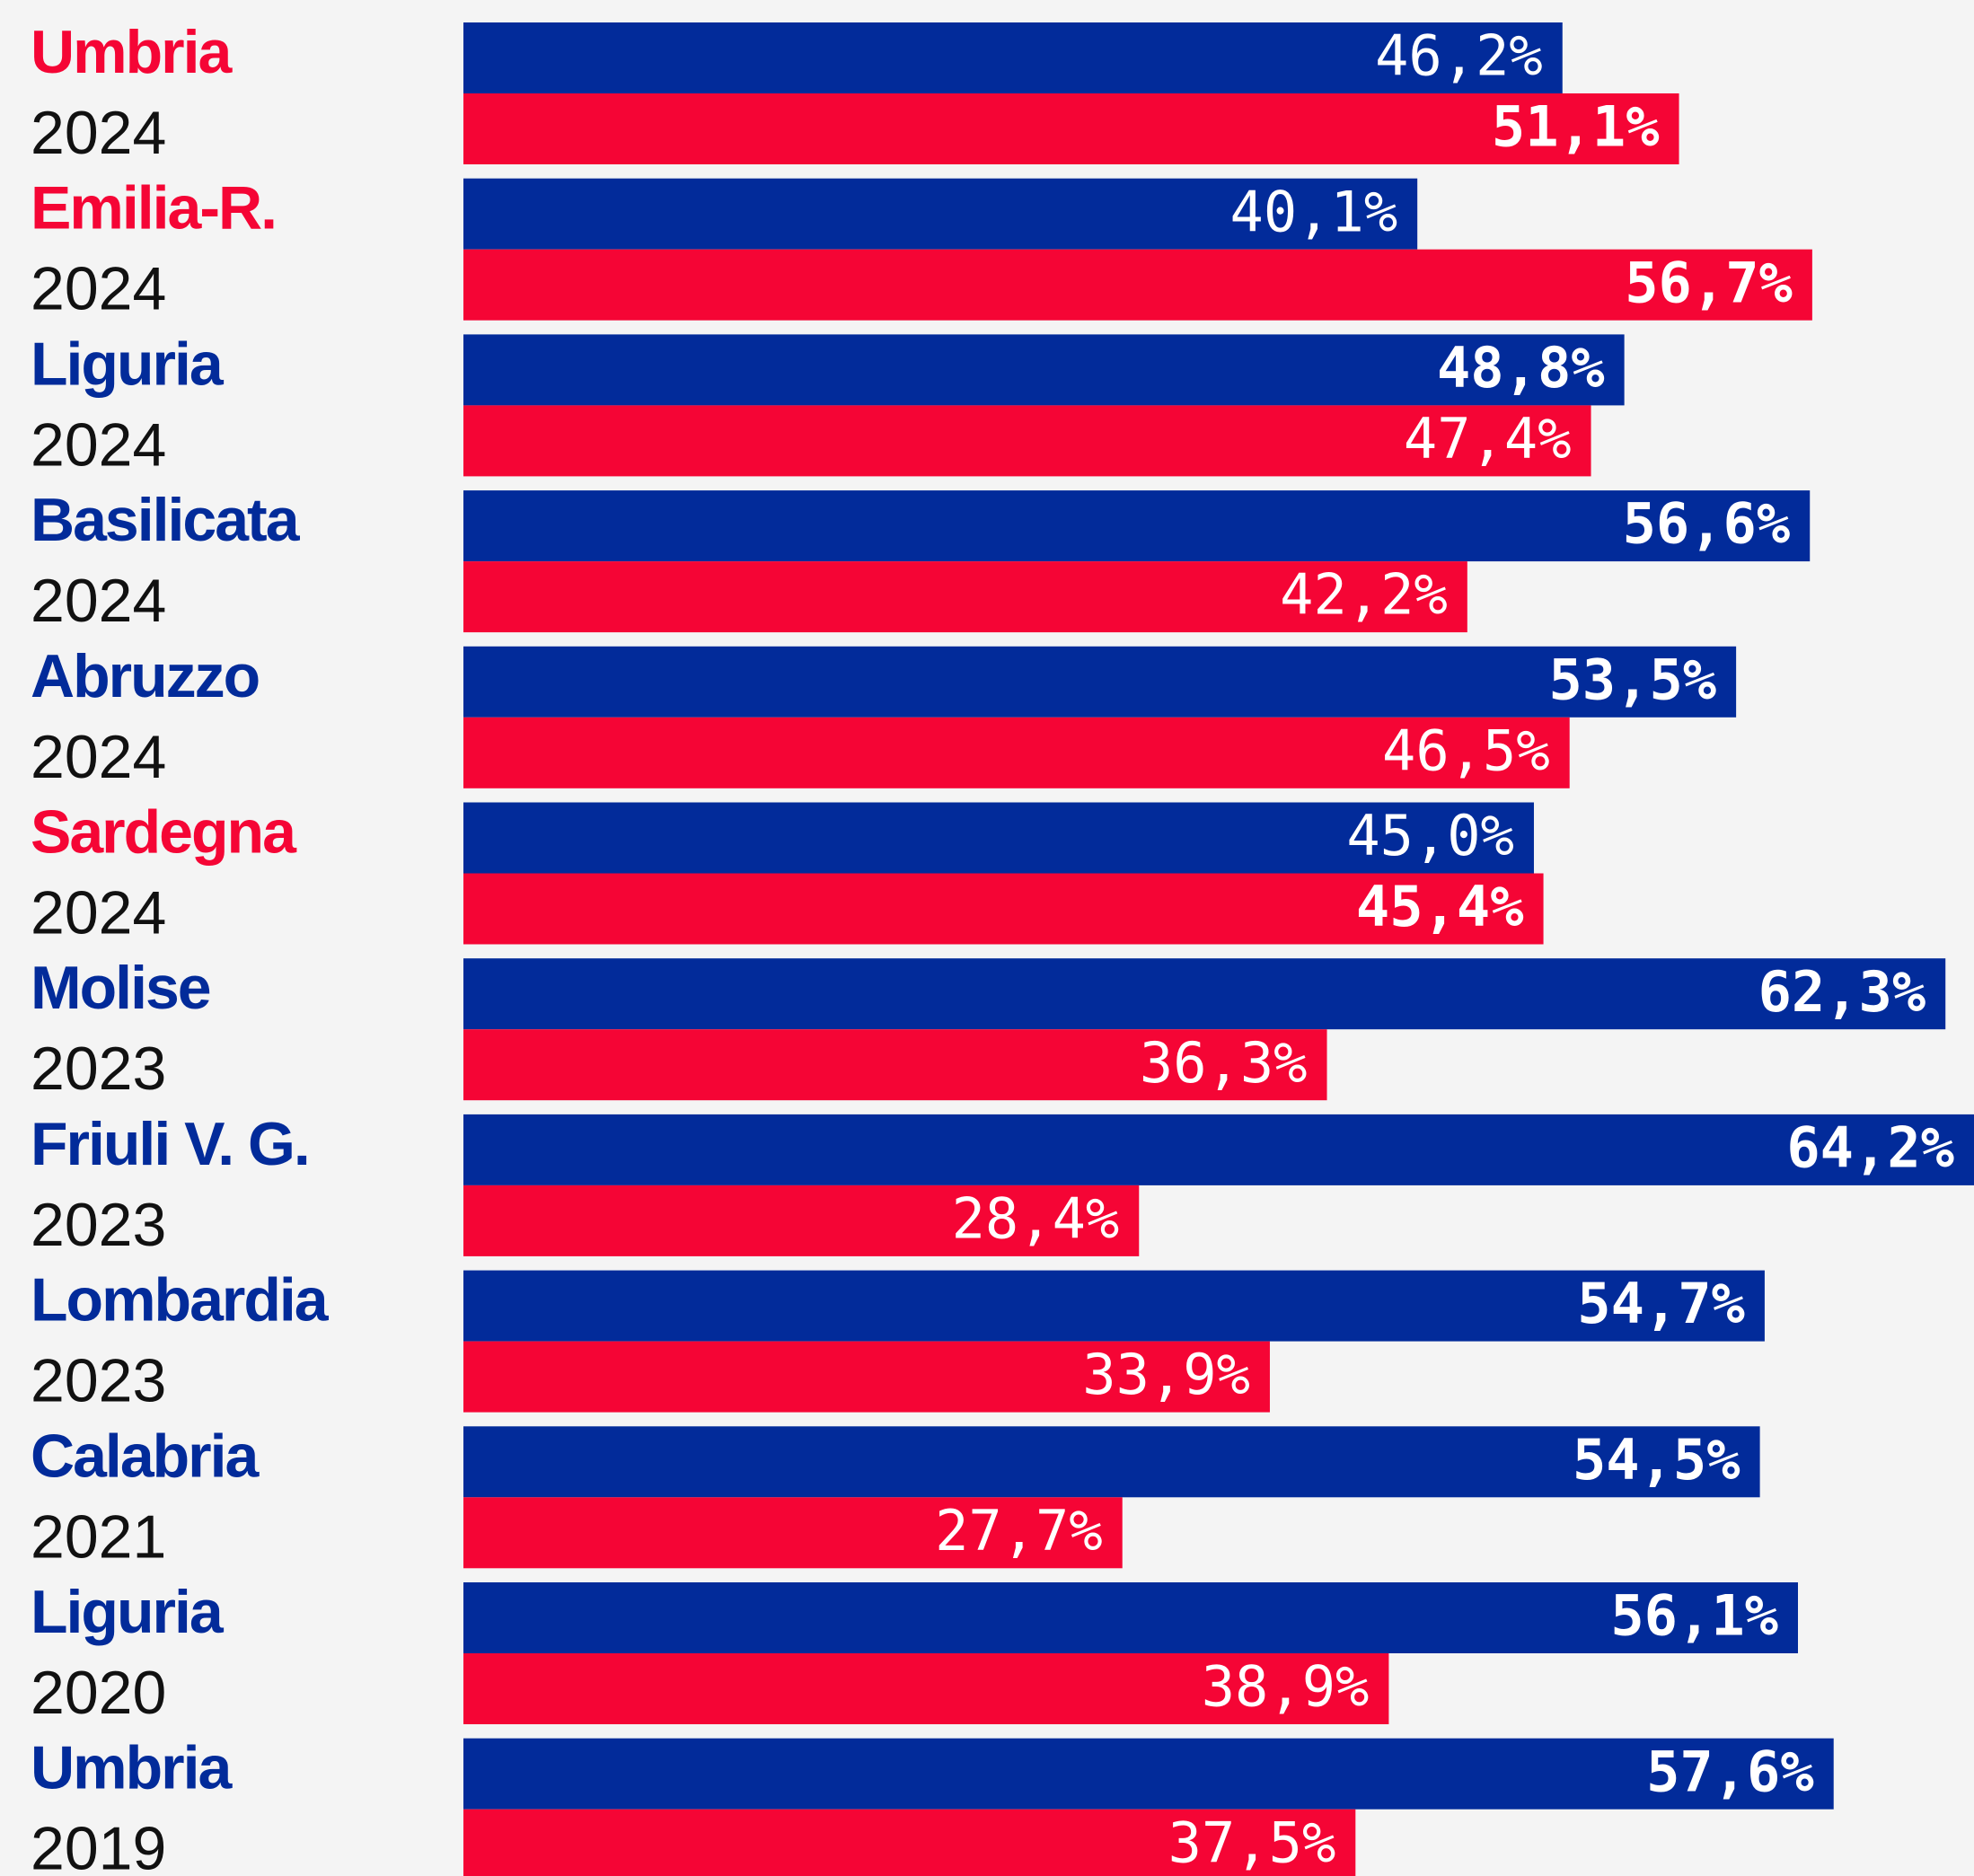  What do you see at coordinates (1576, 127) in the screenshot?
I see `value-label: 51,1%` at bounding box center [1576, 127].